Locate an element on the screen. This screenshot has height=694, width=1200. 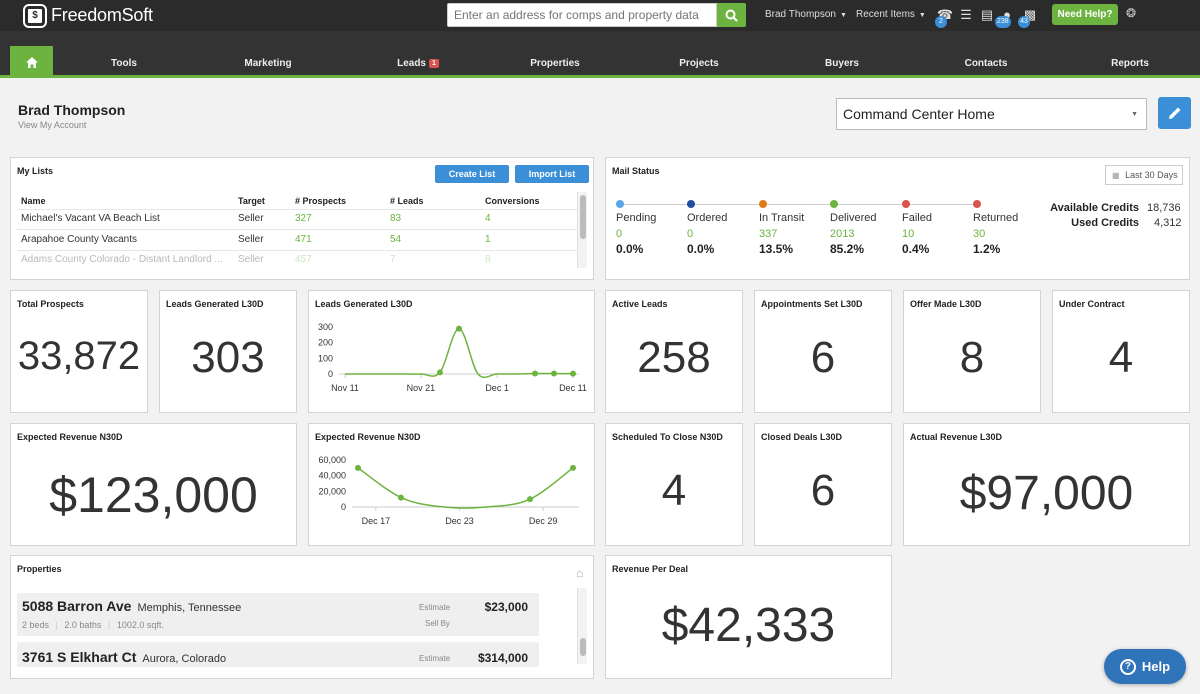
list-name: Arapahoe County Vacants is located at coordinates (79, 239).